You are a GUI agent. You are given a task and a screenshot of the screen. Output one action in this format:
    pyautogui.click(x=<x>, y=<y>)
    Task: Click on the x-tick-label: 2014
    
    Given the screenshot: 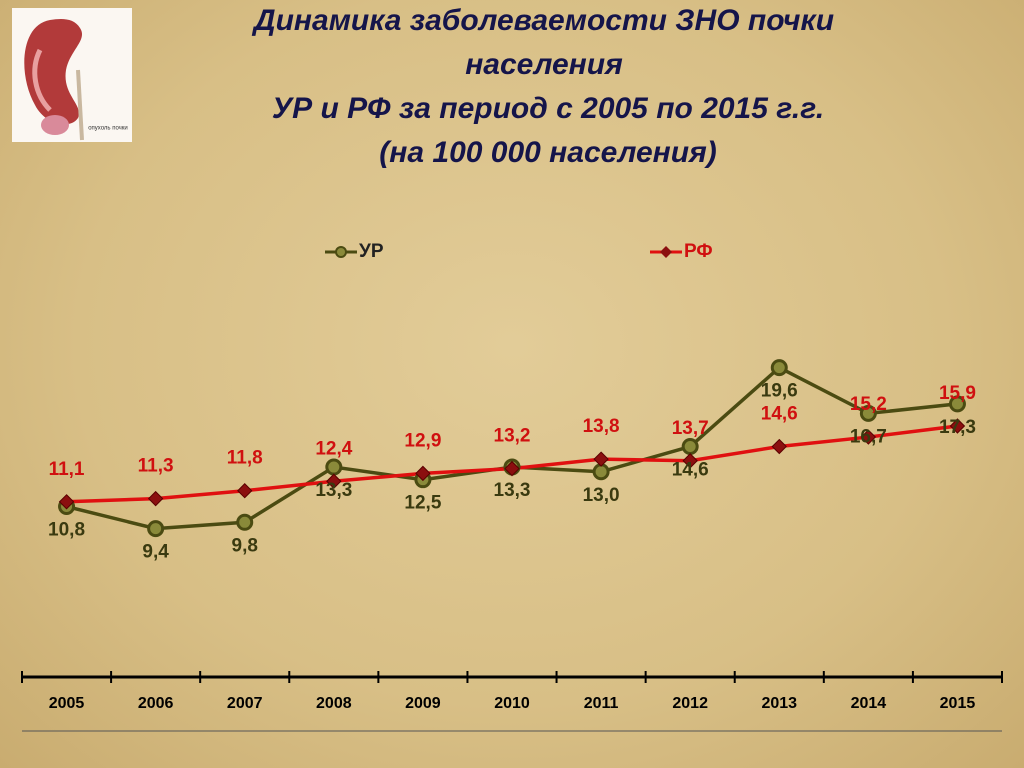 What is the action you would take?
    pyautogui.click(x=869, y=703)
    